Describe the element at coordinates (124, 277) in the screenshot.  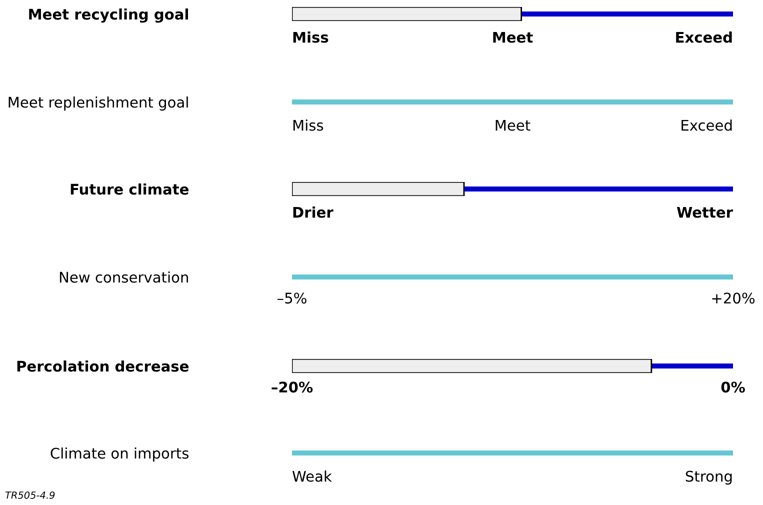
I see `y-tick-label: New conservation` at that location.